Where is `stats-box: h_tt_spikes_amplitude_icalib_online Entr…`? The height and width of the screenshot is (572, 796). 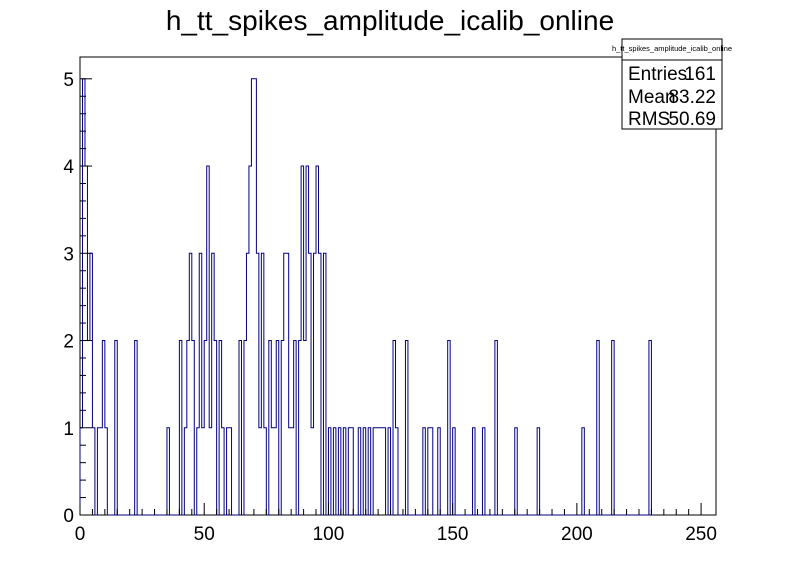 stats-box: h_tt_spikes_amplitude_icalib_online Entr… is located at coordinates (672, 84).